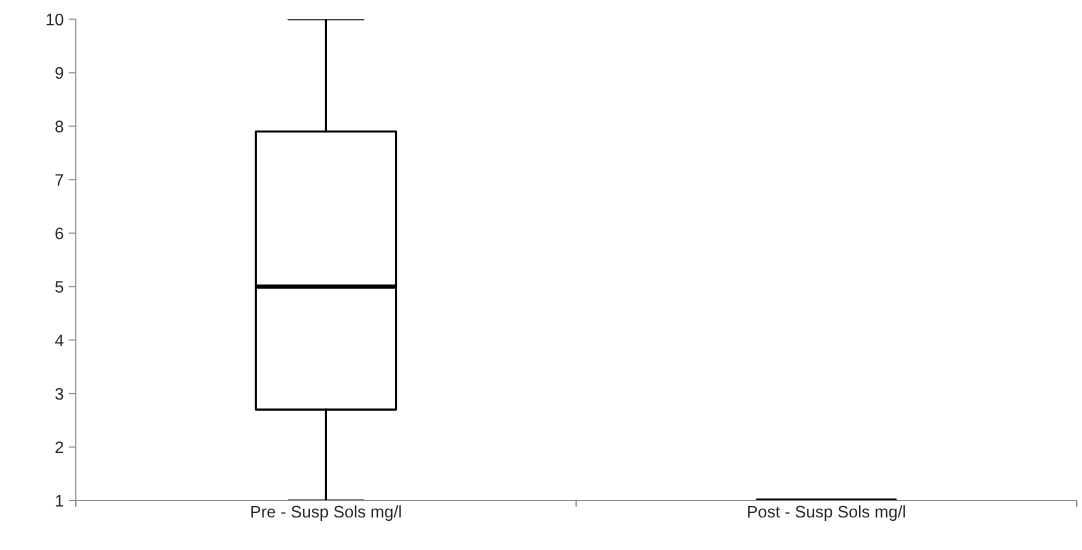  I want to click on x-tick-label: Pre - Susp Sols mg/l, so click(326, 513).